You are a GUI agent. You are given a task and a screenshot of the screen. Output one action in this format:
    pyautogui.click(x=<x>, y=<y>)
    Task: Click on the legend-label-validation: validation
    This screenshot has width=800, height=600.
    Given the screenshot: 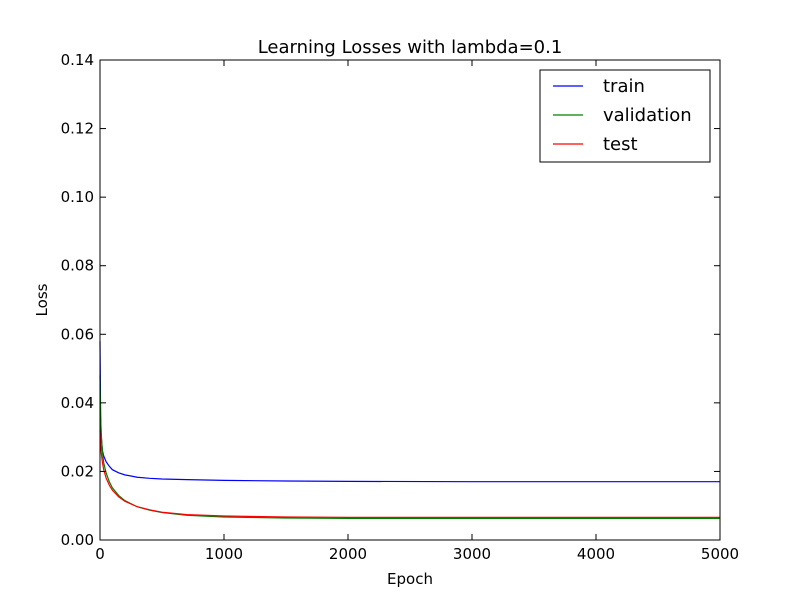 What is the action you would take?
    pyautogui.click(x=647, y=115)
    